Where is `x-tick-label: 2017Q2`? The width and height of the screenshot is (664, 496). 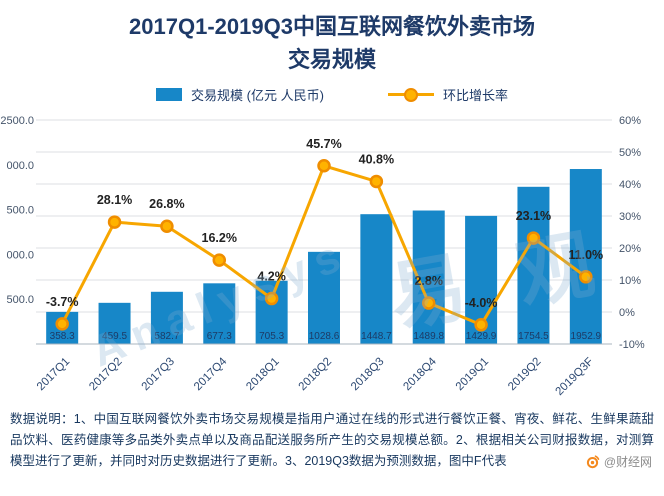 x-tick-label: 2017Q2 is located at coordinates (105, 374).